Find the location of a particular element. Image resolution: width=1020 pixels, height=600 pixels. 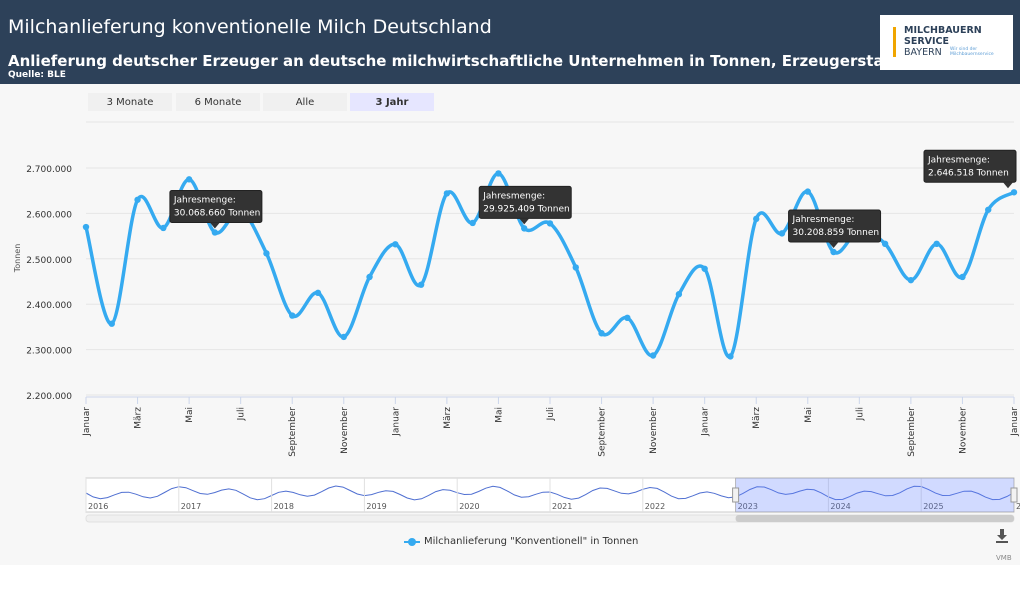

navigator-year-label: 2023 is located at coordinates (748, 506).